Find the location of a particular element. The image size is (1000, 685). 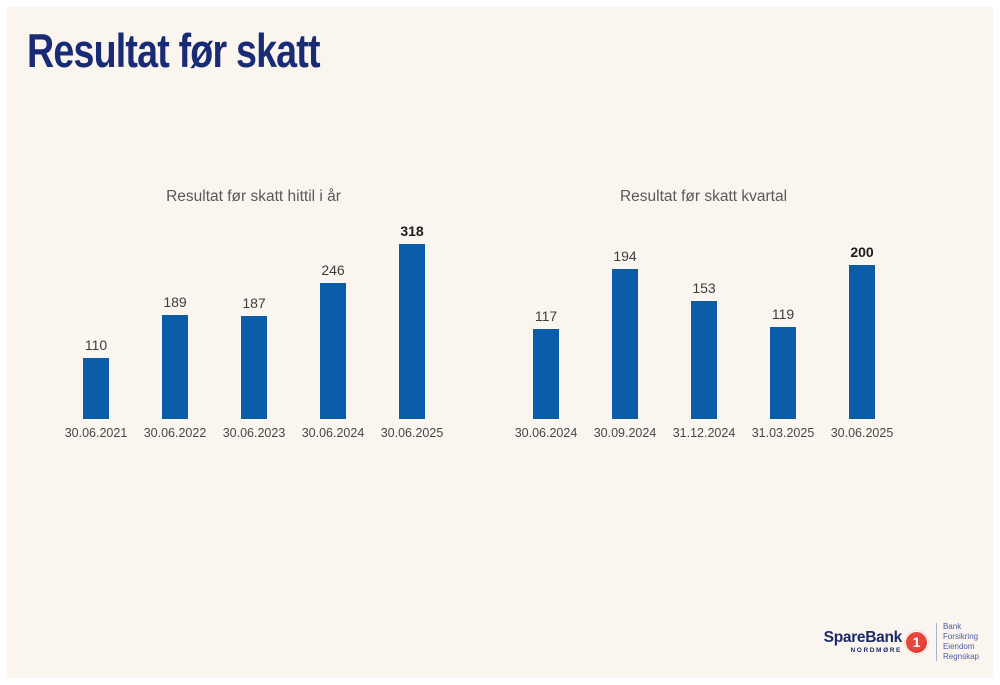

bar-value-label: 110 is located at coordinates (96, 345).